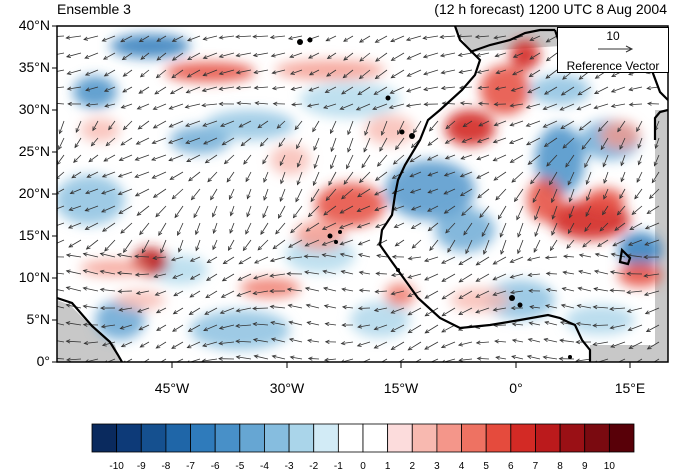 Image resolution: width=673 pixels, height=472 pixels. Describe the element at coordinates (25, 193) in the screenshot. I see `lat-label-20n: 20°N` at that location.